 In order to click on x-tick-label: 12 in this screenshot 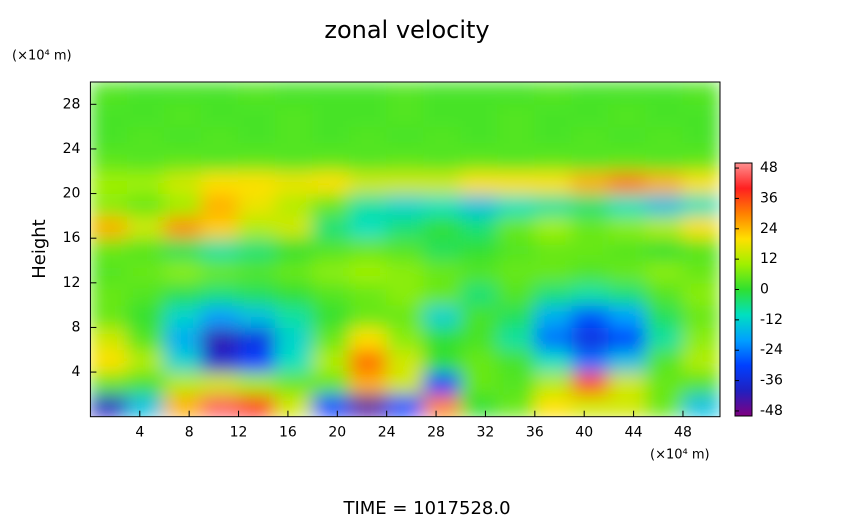, I will do `click(239, 433)`.